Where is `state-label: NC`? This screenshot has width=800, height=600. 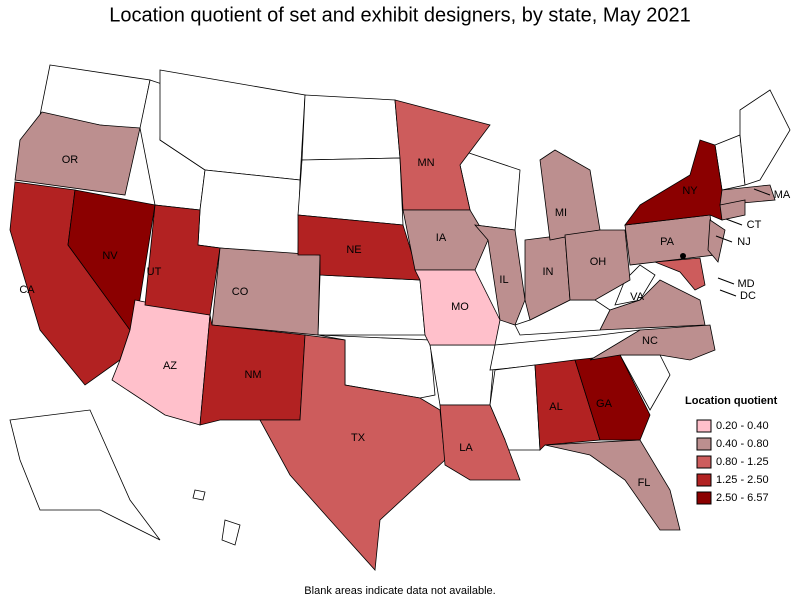 state-label: NC is located at coordinates (650, 341).